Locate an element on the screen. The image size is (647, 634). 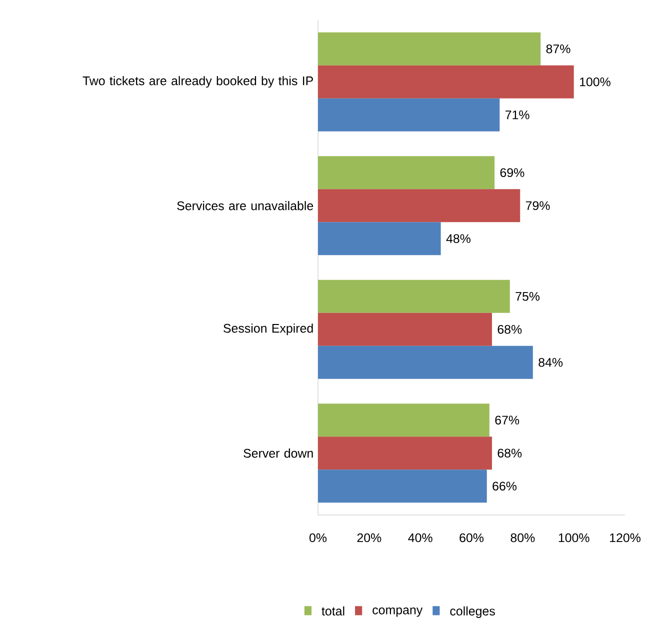
data-label: 100% is located at coordinates (595, 81).